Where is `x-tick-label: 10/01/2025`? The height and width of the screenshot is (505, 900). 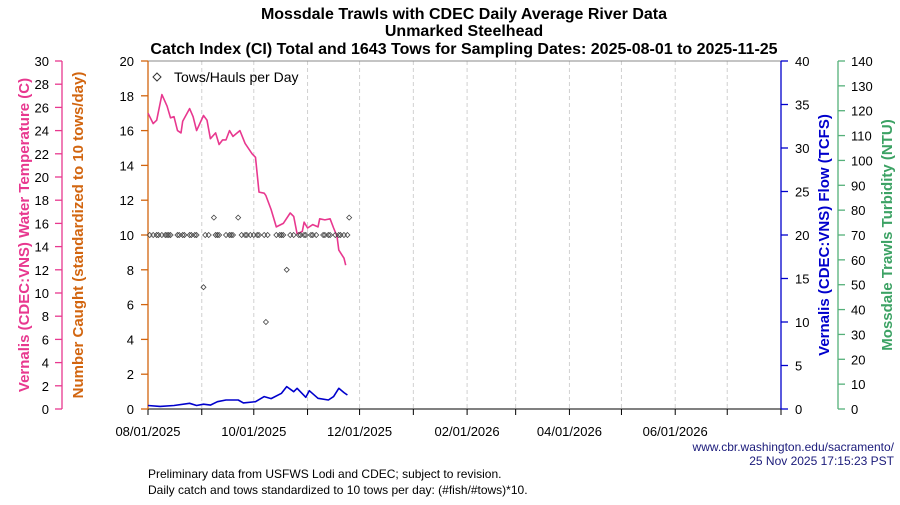
x-tick-label: 10/01/2025 is located at coordinates (253, 431).